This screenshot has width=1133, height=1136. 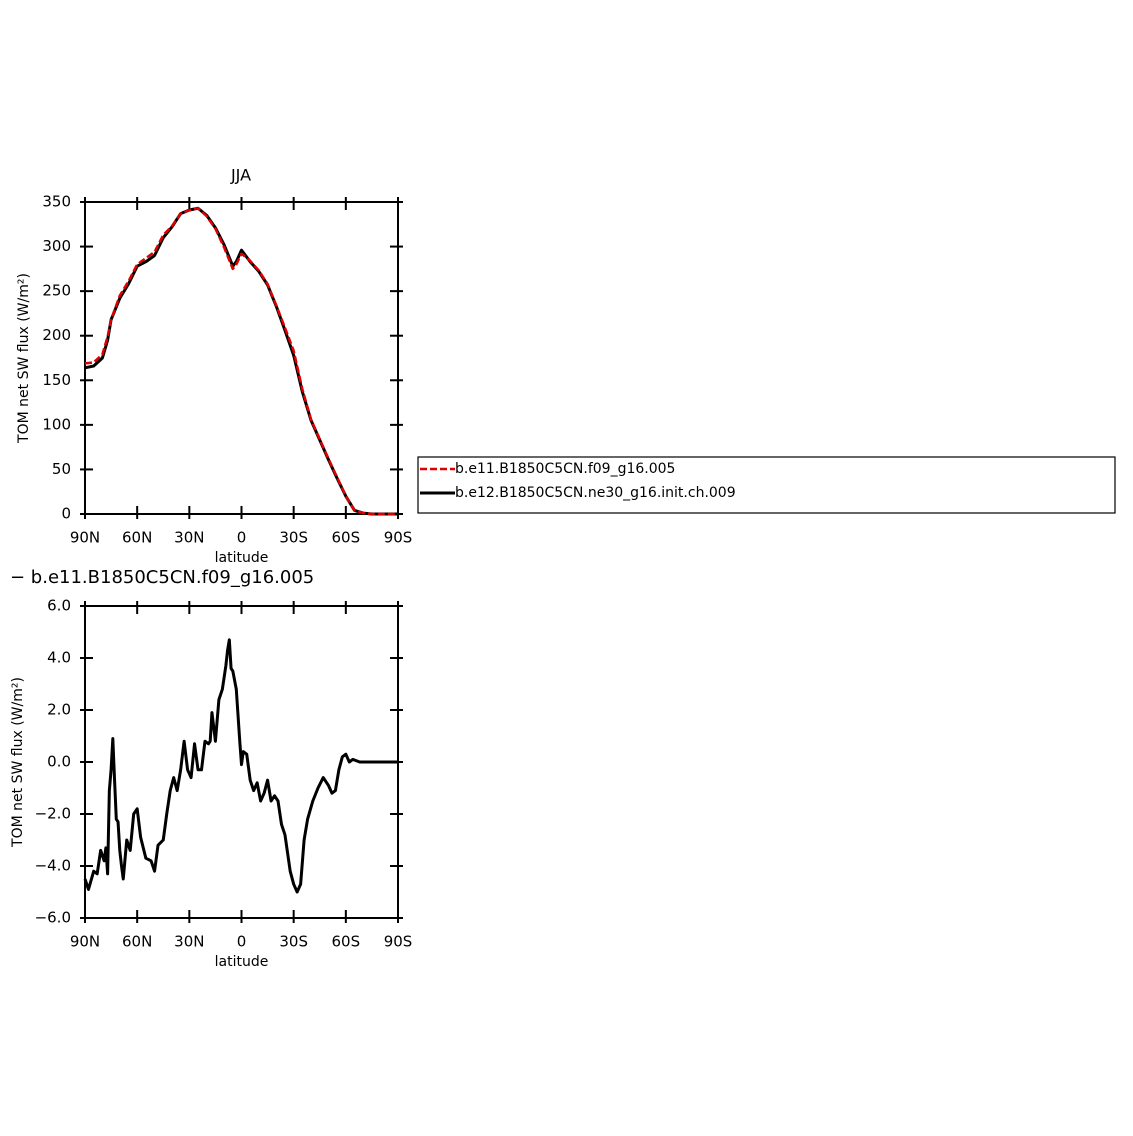 What do you see at coordinates (56, 424) in the screenshot?
I see `y-tick-label: 100` at bounding box center [56, 424].